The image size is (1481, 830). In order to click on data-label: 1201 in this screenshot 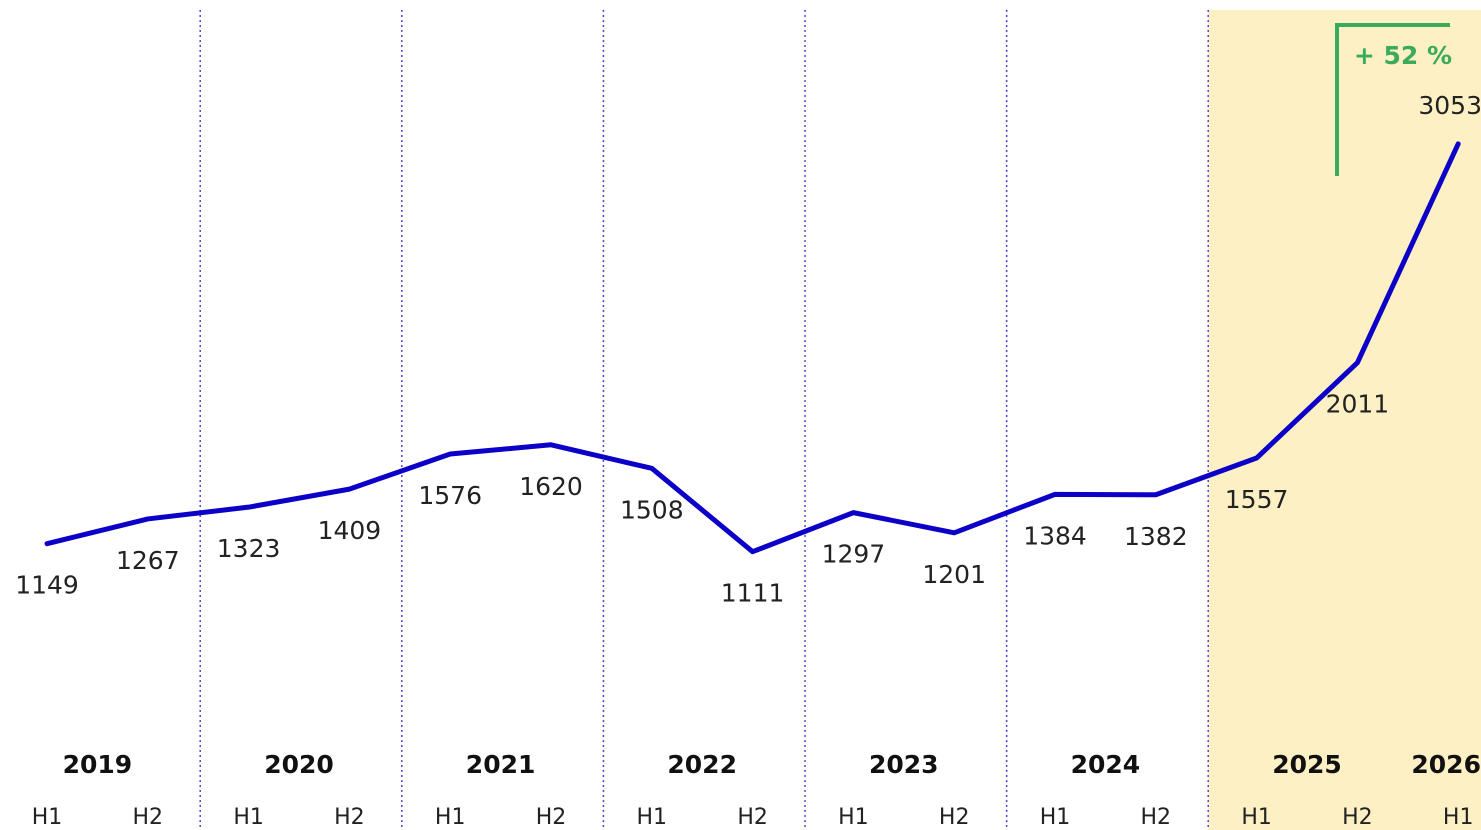, I will do `click(954, 574)`.